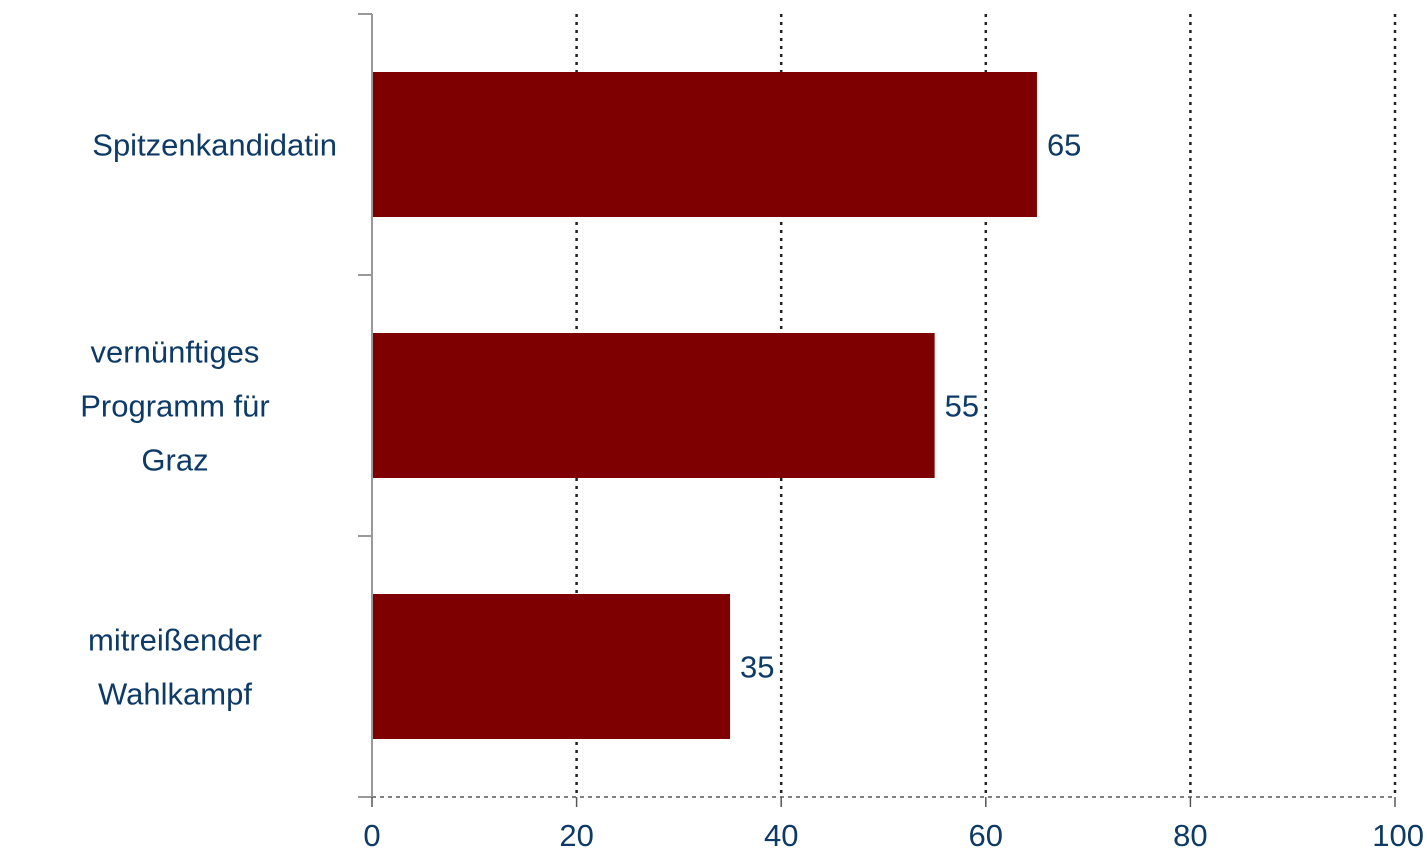 This screenshot has width=1427, height=867. Describe the element at coordinates (1190, 835) in the screenshot. I see `x-tick-label-80: 80` at that location.